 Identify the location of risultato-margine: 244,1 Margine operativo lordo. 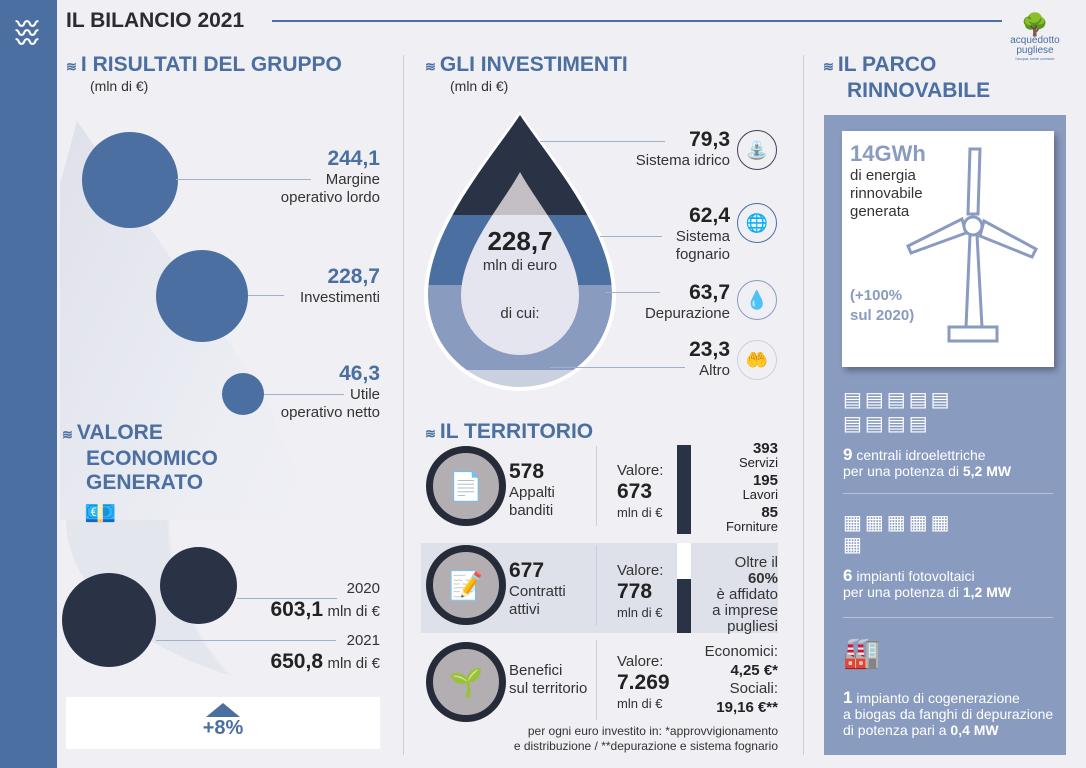
(310, 177).